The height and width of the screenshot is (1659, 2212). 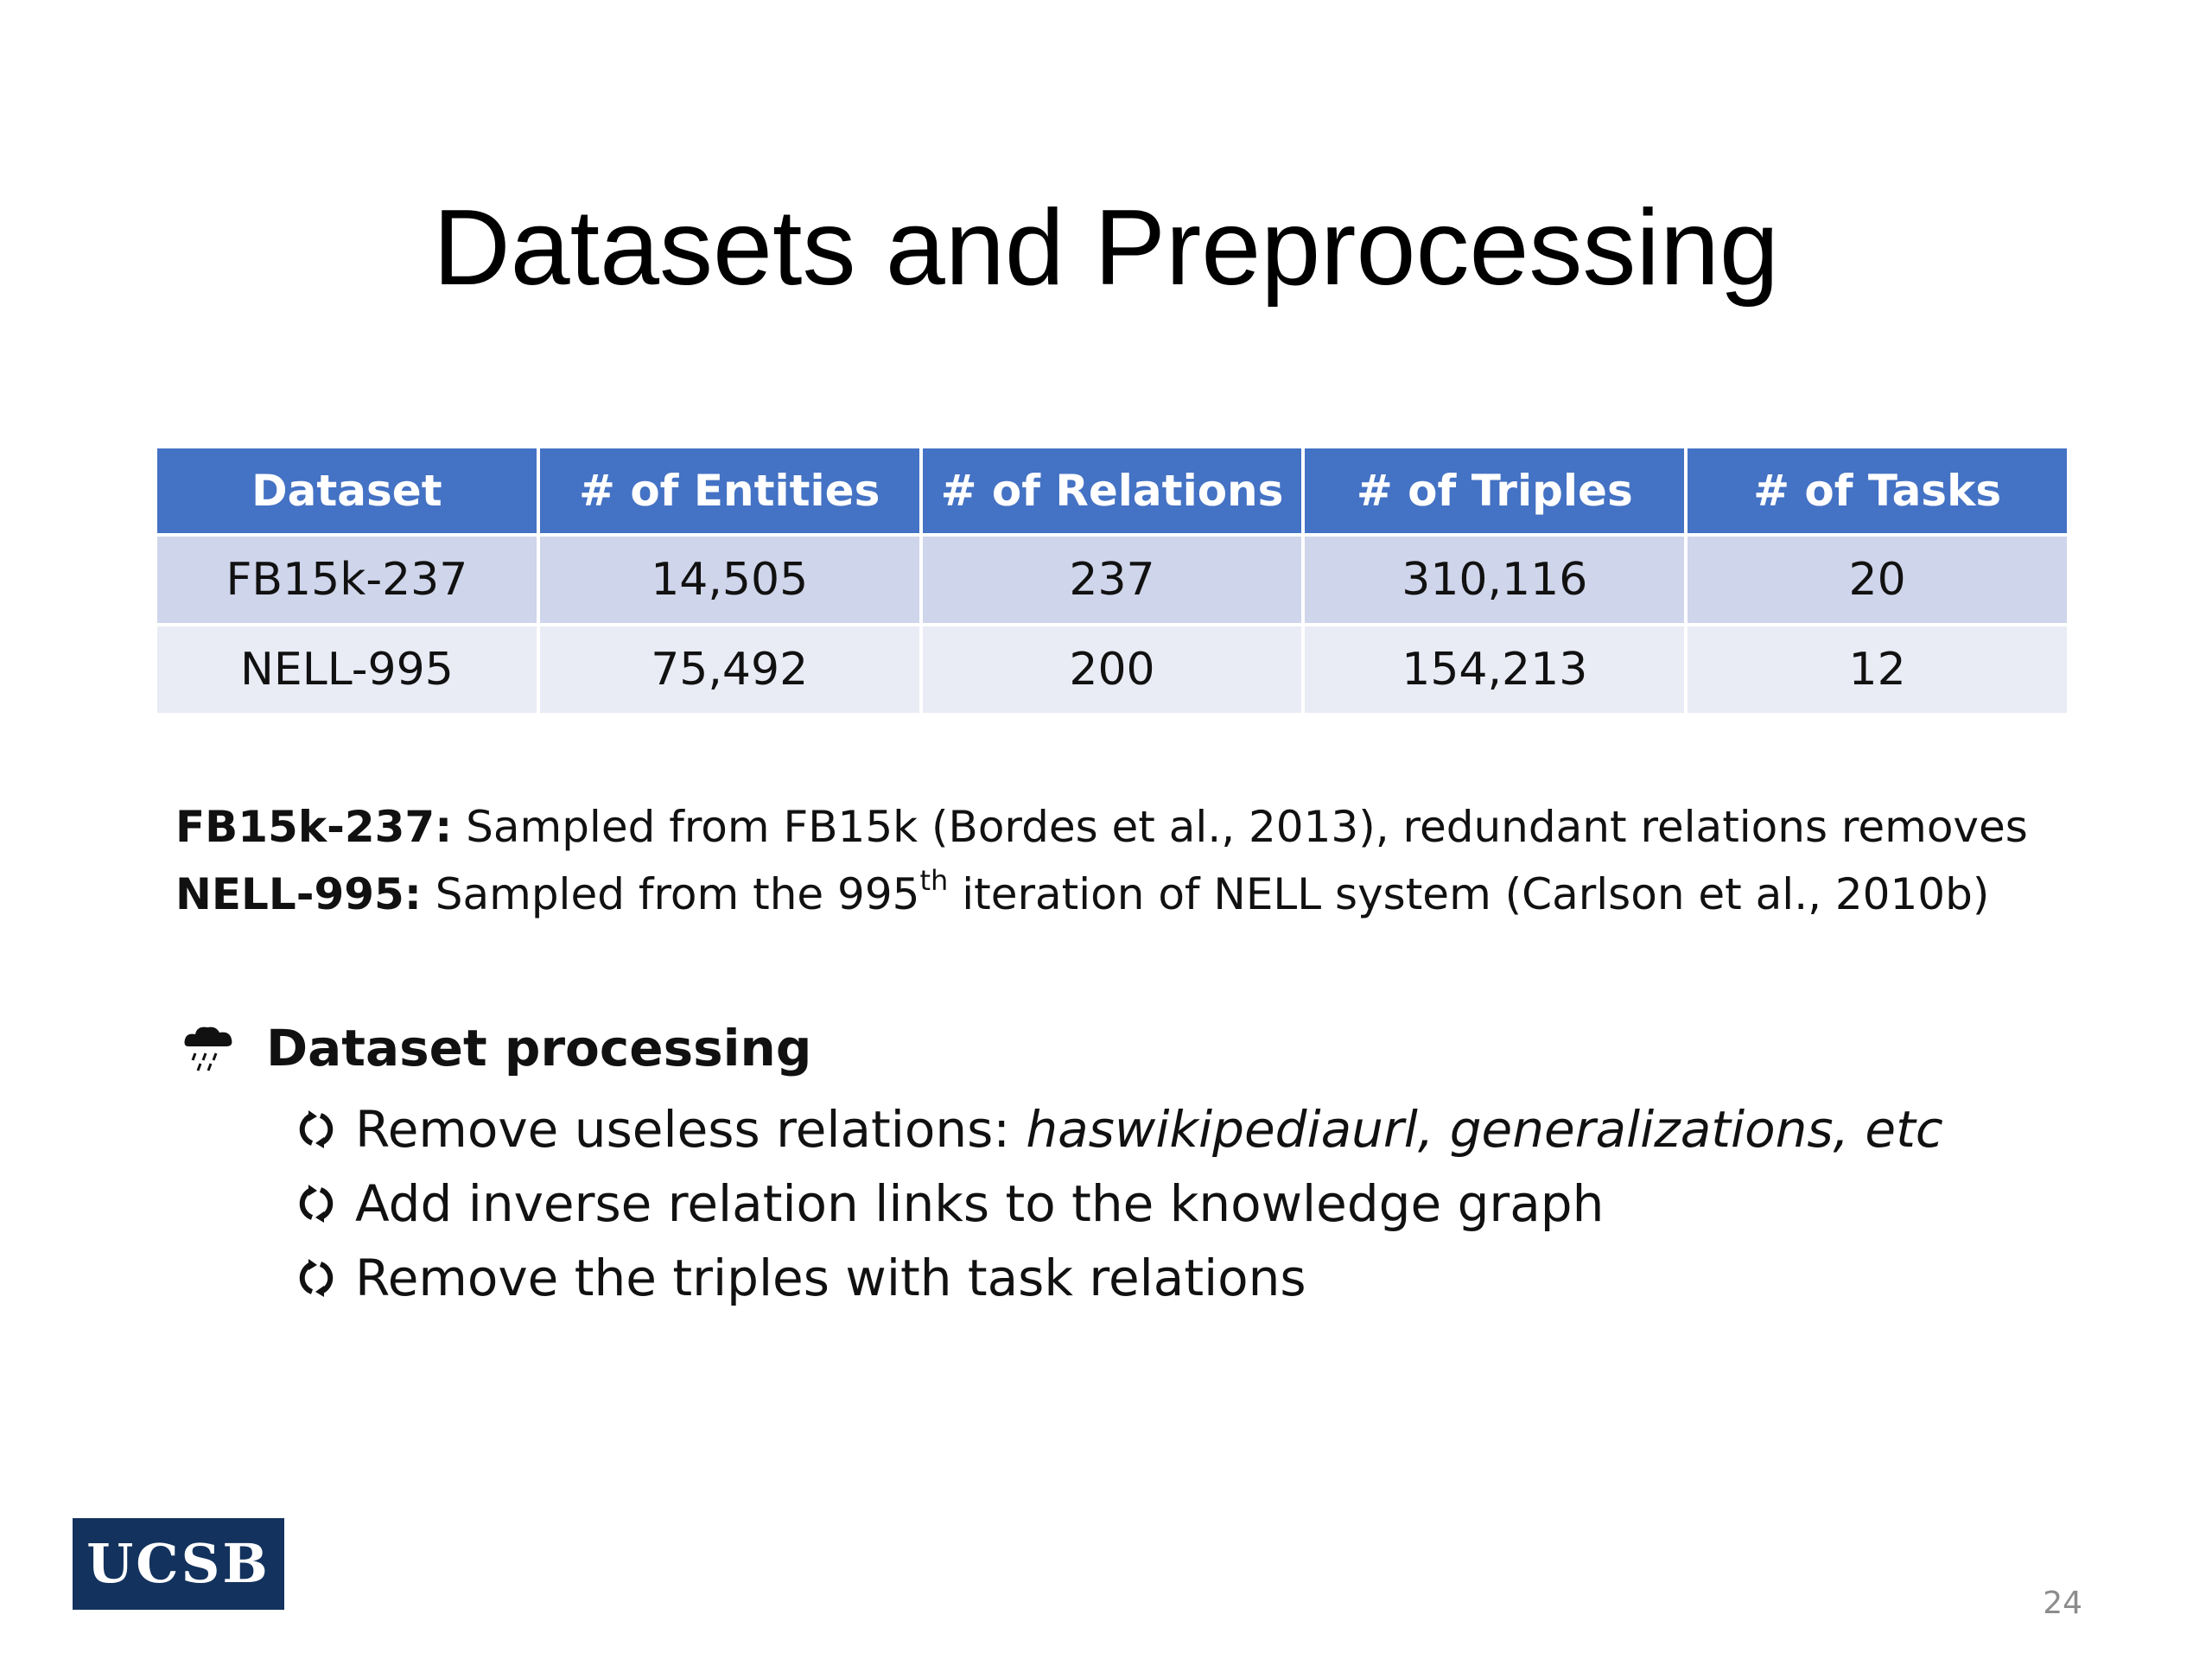 I want to click on table-row: FB15k-237 14,505 237 310,116 20, so click(x=1112, y=579).